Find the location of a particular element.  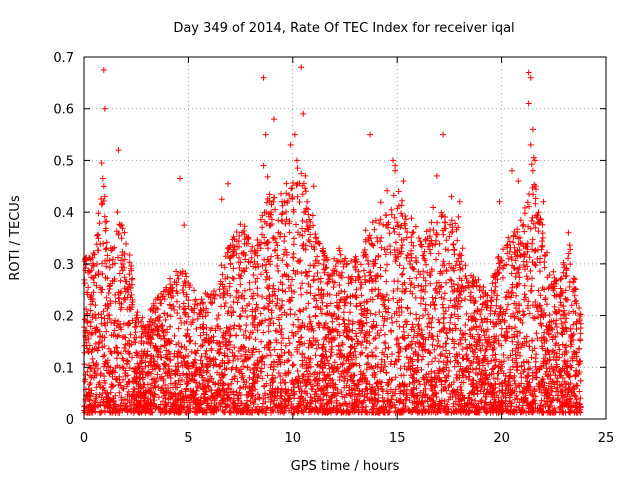

y-tick-label: 0.6 is located at coordinates (63, 110).